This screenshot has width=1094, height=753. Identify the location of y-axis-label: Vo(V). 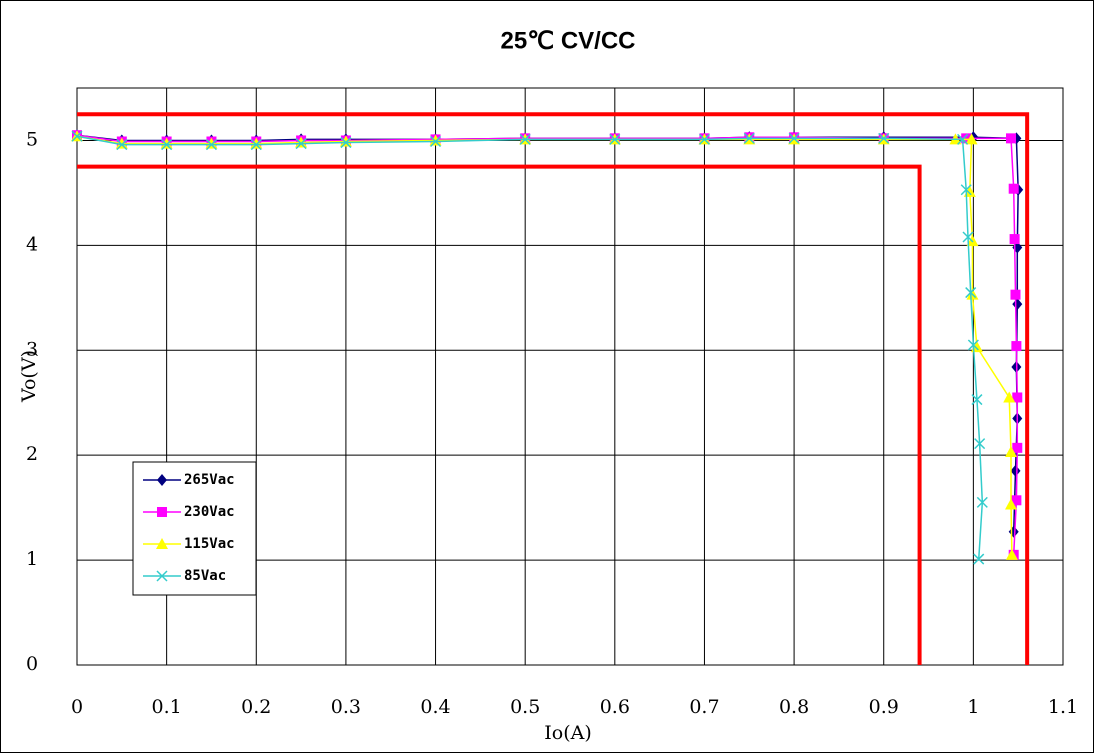
(29, 376).